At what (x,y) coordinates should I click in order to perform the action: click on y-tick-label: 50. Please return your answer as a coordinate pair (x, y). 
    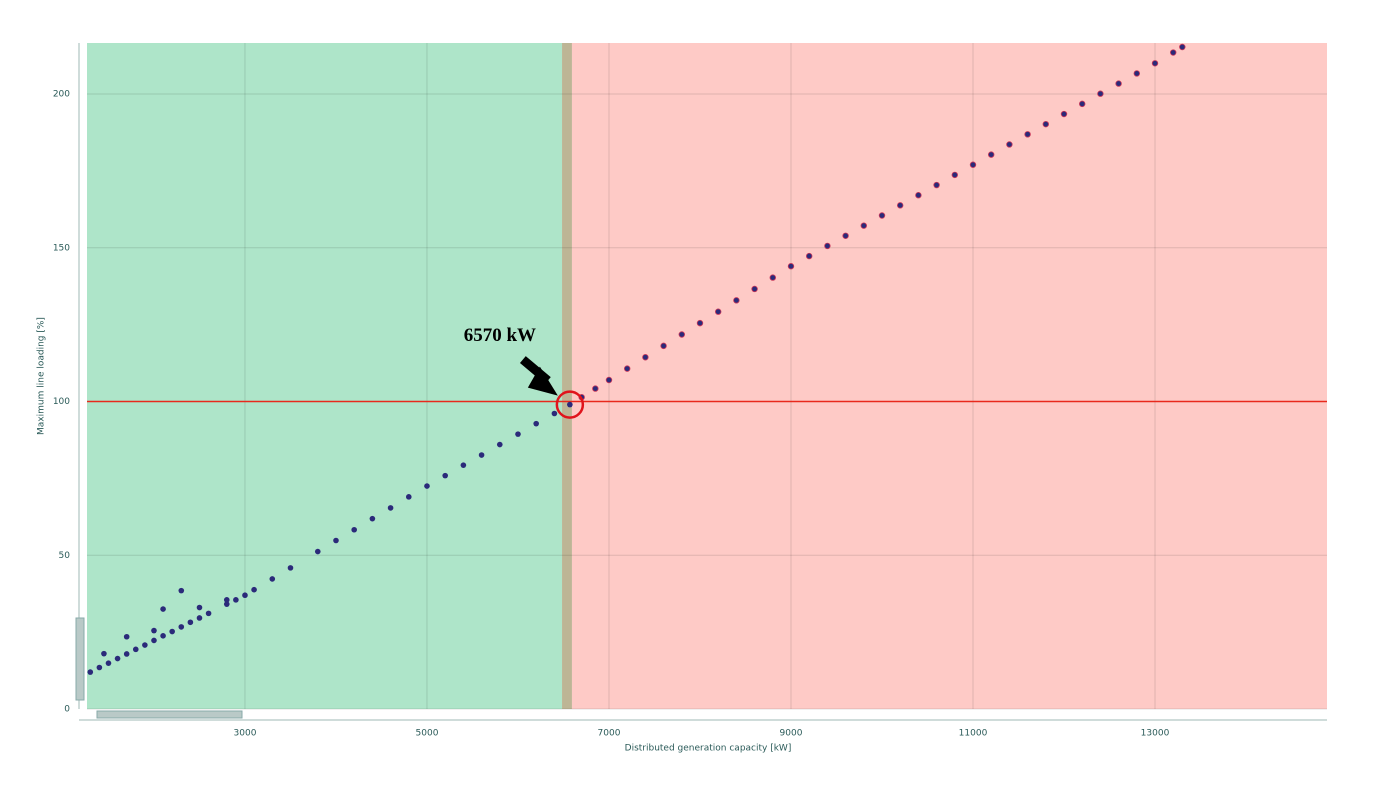
    Looking at the image, I should click on (65, 556).